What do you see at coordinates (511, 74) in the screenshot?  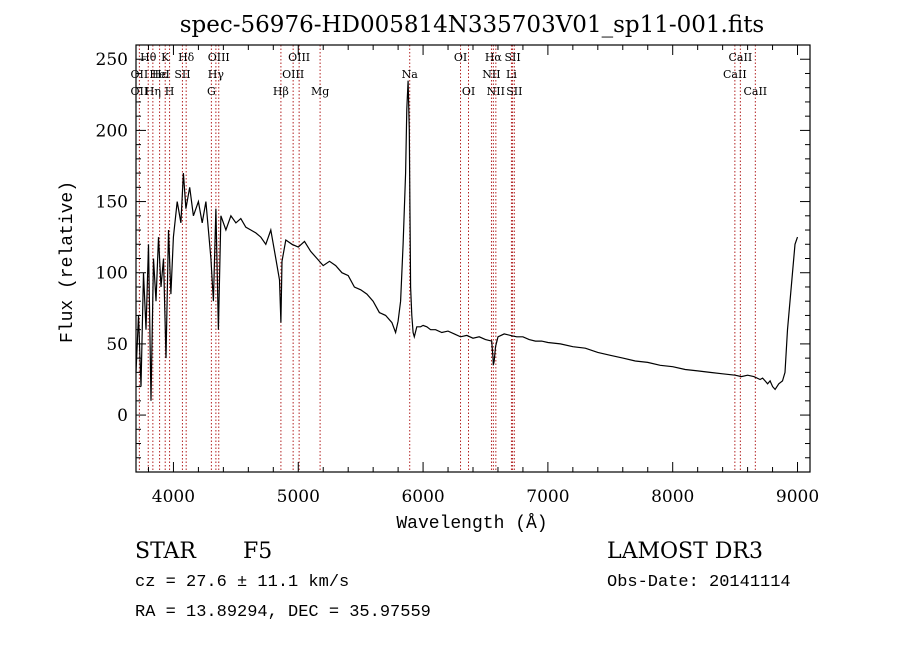 I see `line-label: Li` at bounding box center [511, 74].